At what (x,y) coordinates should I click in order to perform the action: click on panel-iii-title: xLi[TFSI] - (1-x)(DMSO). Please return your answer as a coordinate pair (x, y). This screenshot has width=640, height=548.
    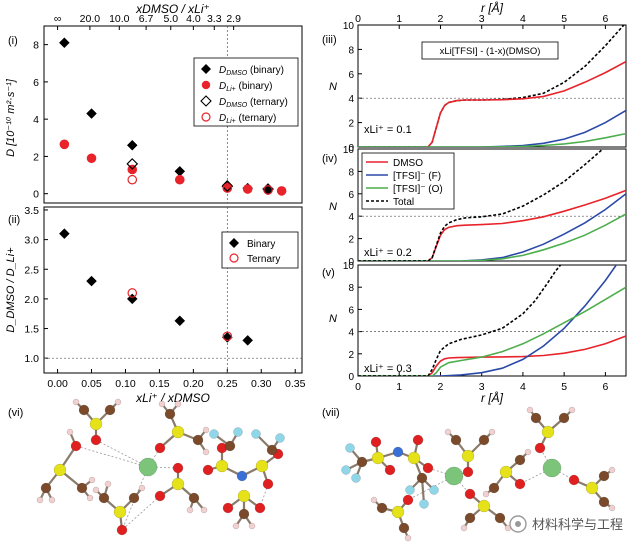
    Looking at the image, I should click on (490, 51).